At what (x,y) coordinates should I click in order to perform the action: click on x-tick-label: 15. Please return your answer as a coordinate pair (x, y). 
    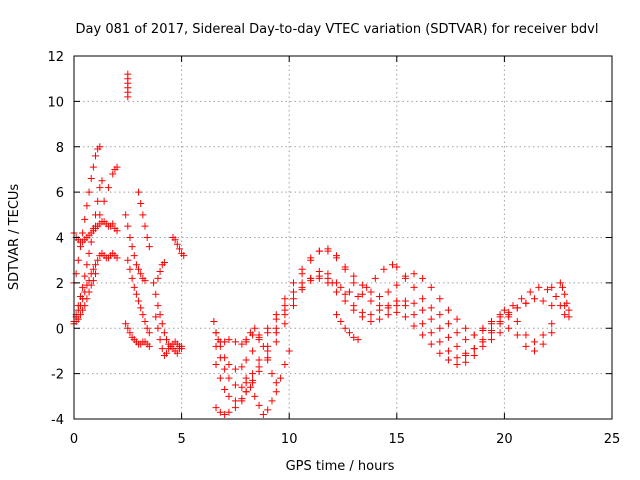
    Looking at the image, I should click on (397, 439).